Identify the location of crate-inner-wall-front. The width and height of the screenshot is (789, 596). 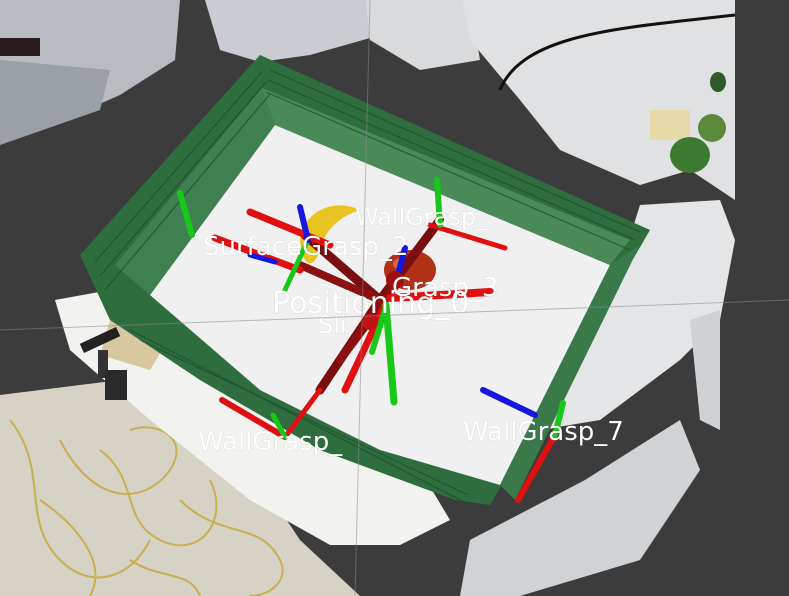
(570, 372).